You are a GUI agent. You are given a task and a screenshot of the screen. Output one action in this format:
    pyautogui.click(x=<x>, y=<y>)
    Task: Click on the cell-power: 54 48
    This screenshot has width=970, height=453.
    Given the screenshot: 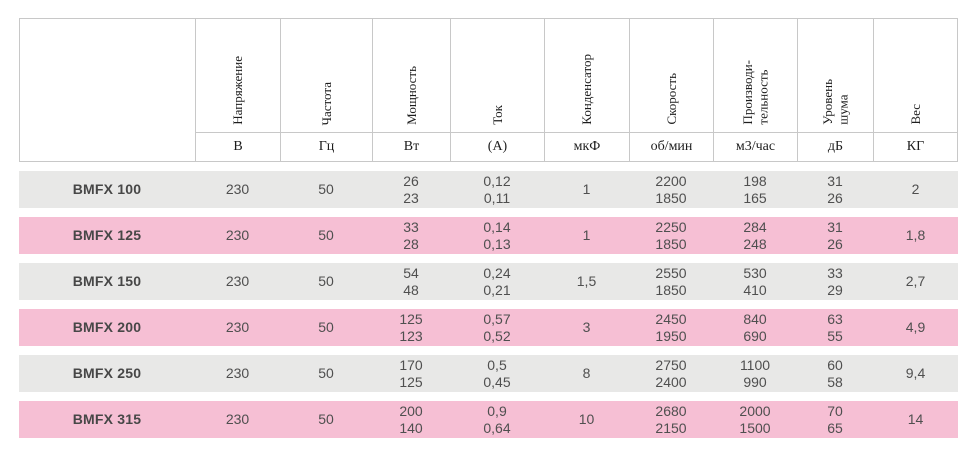 What is the action you would take?
    pyautogui.click(x=411, y=281)
    